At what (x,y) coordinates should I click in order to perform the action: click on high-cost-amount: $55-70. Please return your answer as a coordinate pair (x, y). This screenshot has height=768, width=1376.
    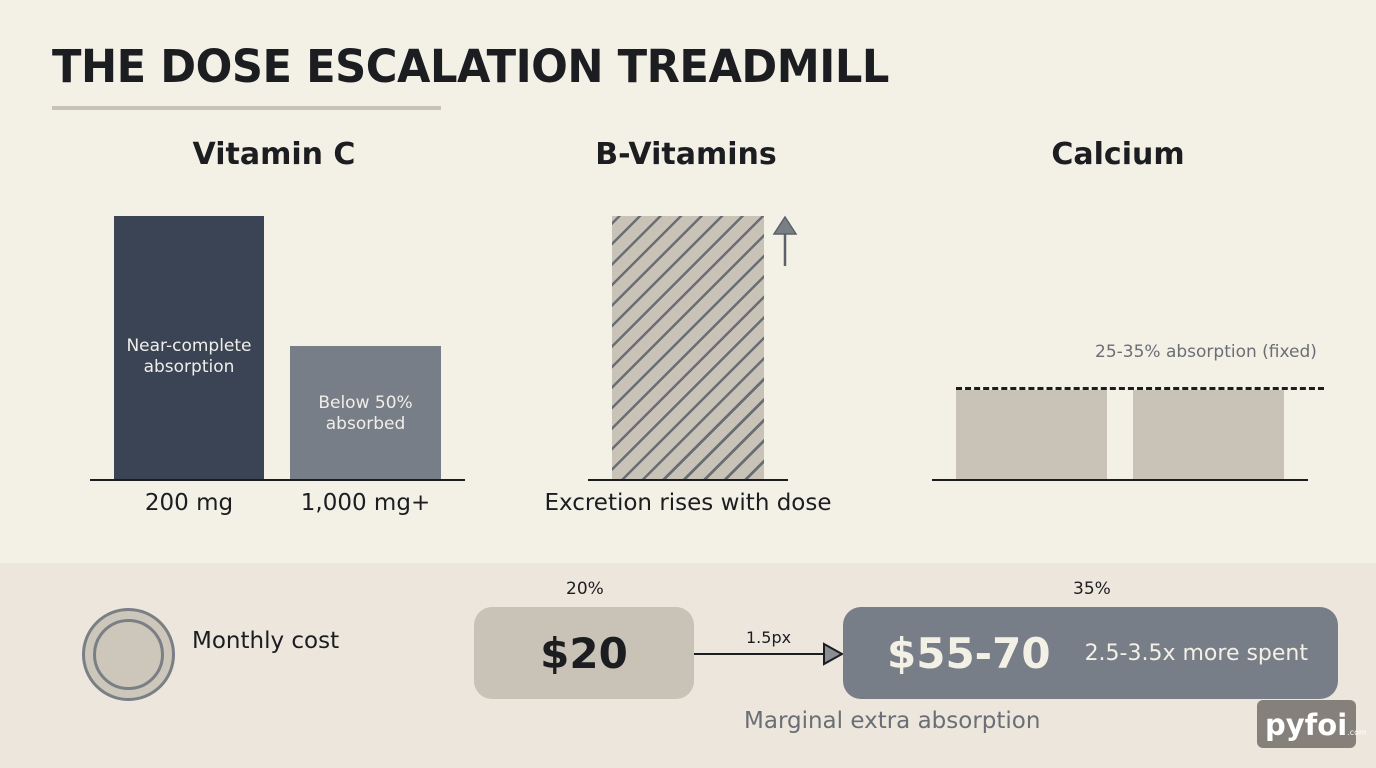
    Looking at the image, I should click on (969, 653).